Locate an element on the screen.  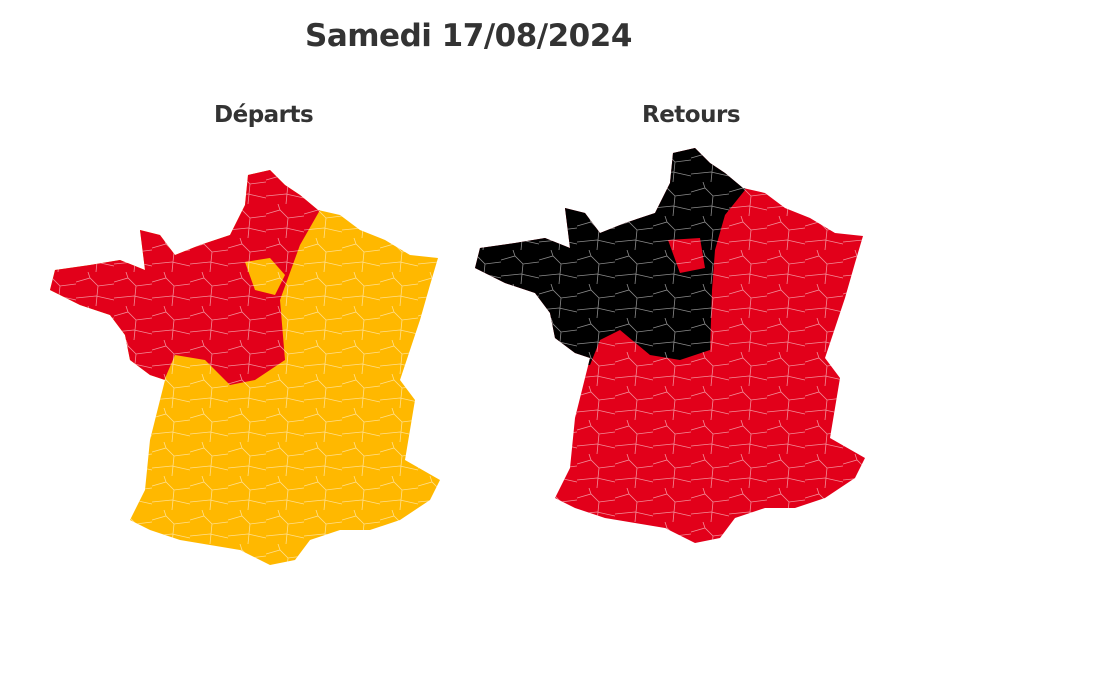
page-title: Samedi 17/08/2024 is located at coordinates (468, 36).